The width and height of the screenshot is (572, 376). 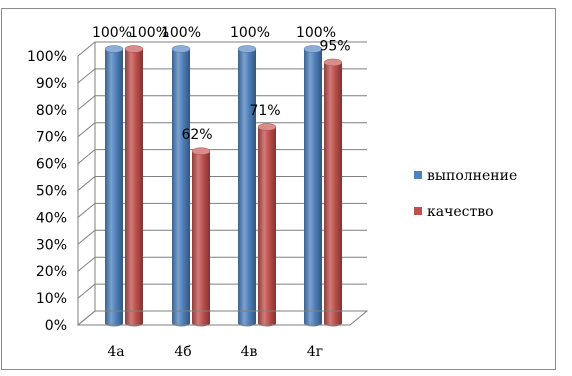 I want to click on y-tick-label: 0%, so click(x=56, y=326).